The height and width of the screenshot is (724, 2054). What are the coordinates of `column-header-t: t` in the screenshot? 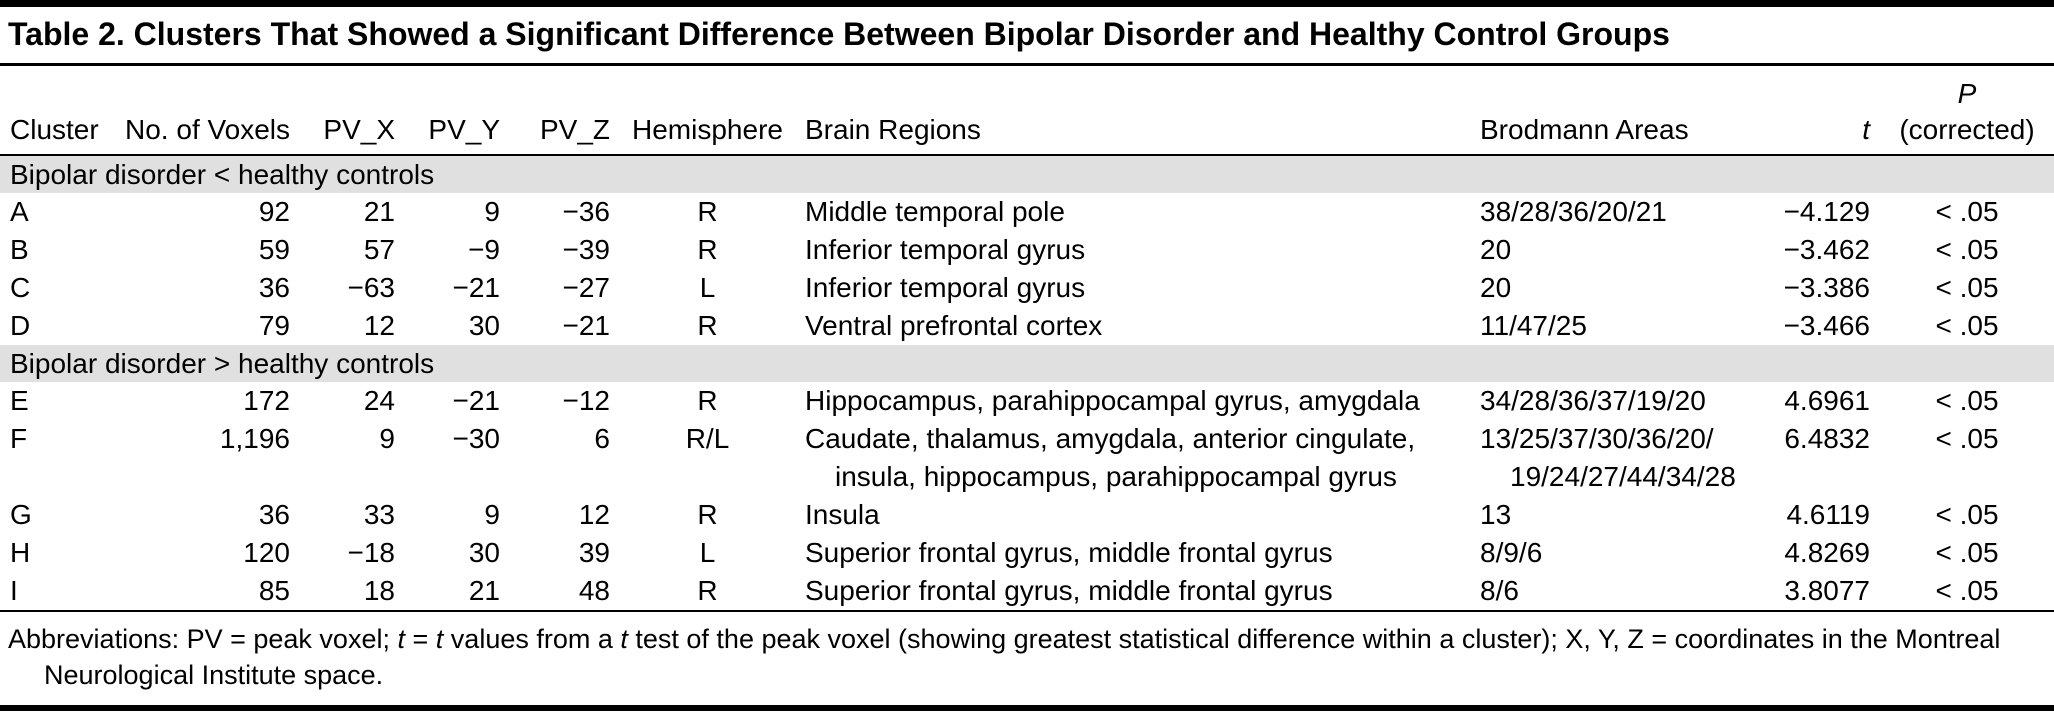 It's located at (1815, 111).